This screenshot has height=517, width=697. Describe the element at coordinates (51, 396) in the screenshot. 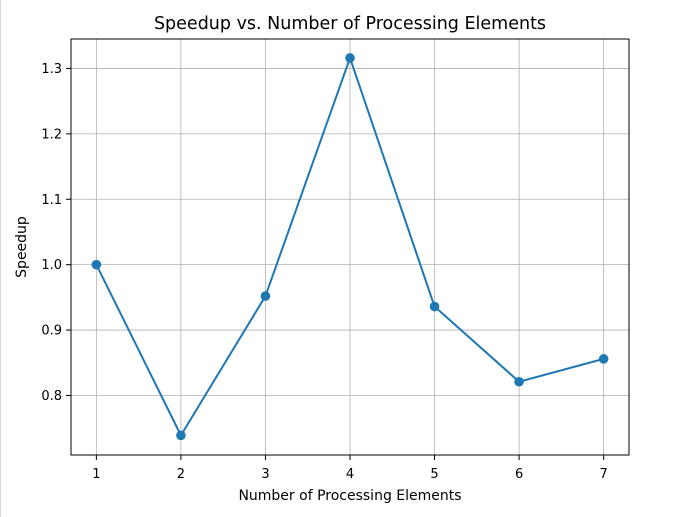

I see `y-tick-label: 0.8` at that location.